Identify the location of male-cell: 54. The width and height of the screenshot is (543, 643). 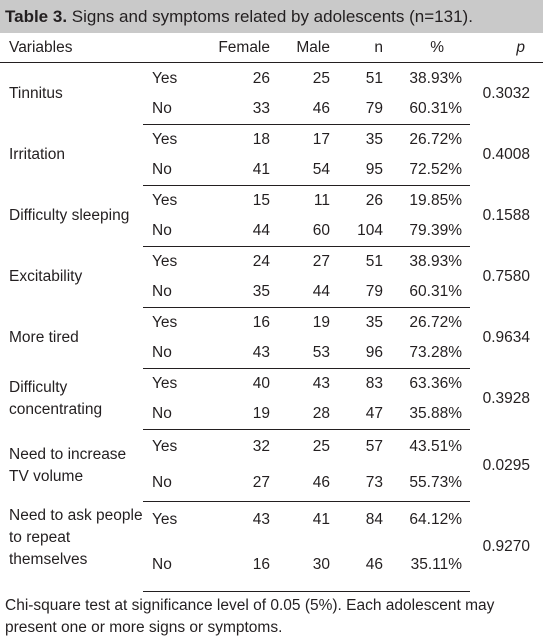
(300, 170).